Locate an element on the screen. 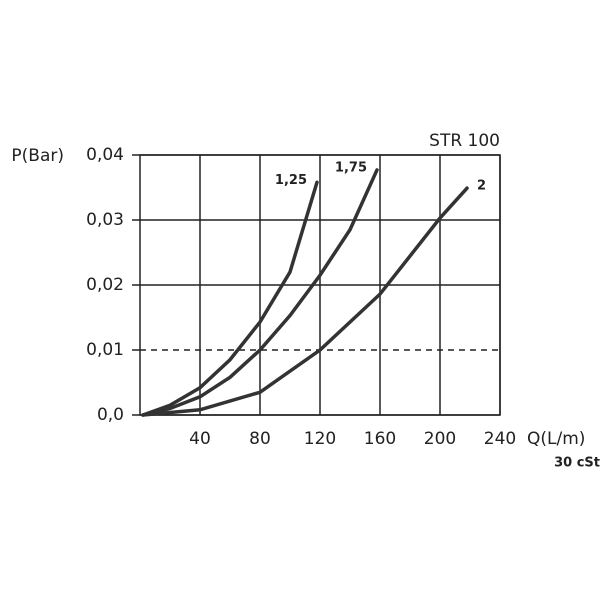 This screenshot has height=600, width=600. y-tick-label: 0,01 is located at coordinates (105, 350).